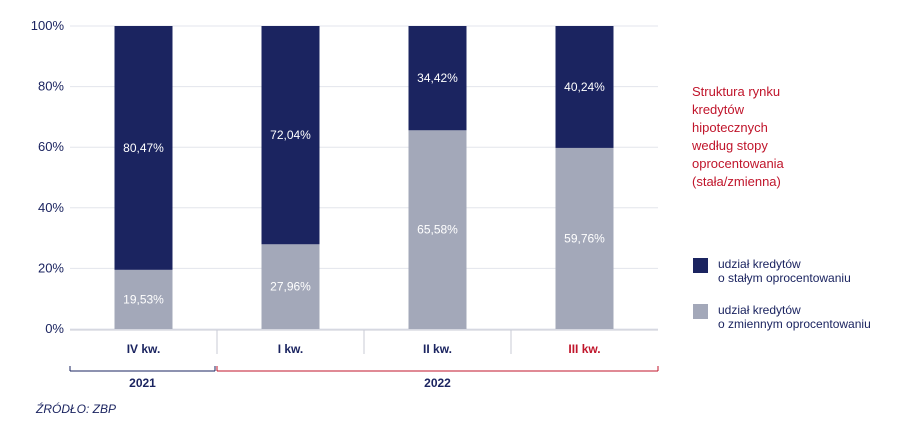 This screenshot has height=431, width=900. I want to click on data-label: 34,42%, so click(437, 78).